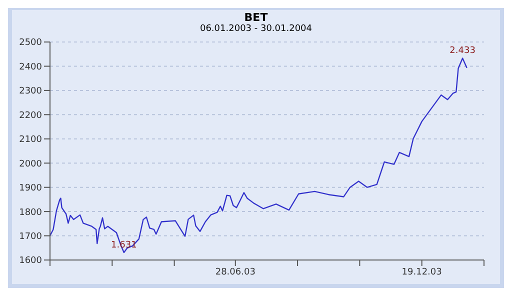 This screenshot has width=512, height=296. I want to click on y-tick-label: 1800, so click(30, 213).